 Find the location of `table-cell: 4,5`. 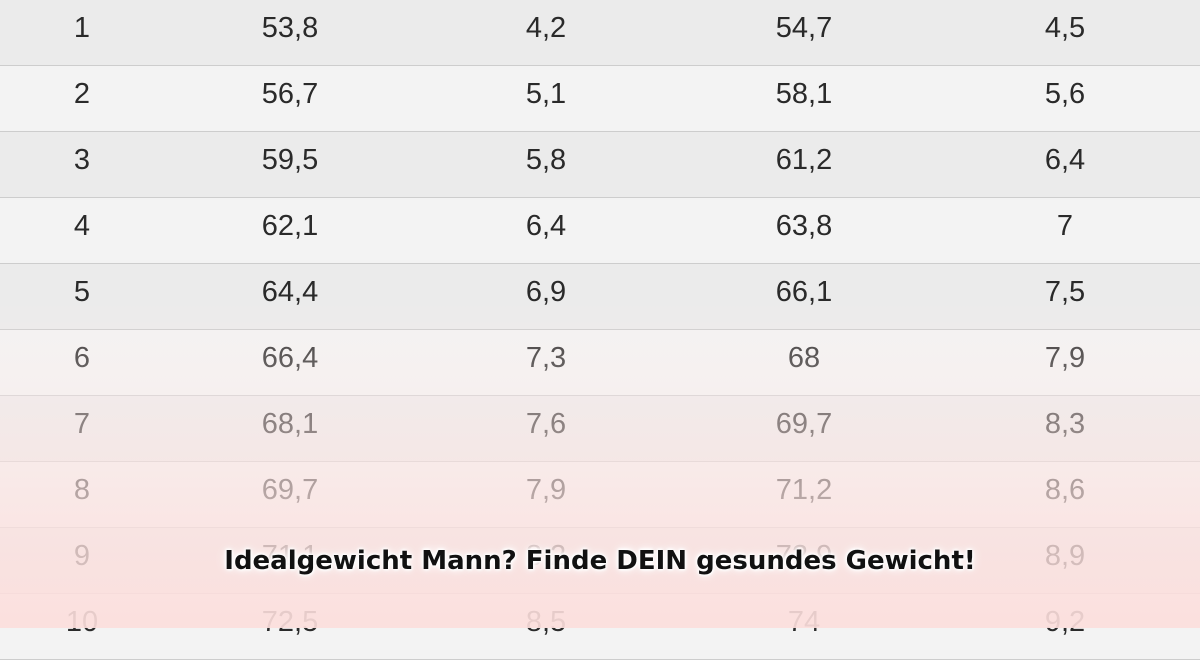

table-cell: 4,5 is located at coordinates (1065, 28).